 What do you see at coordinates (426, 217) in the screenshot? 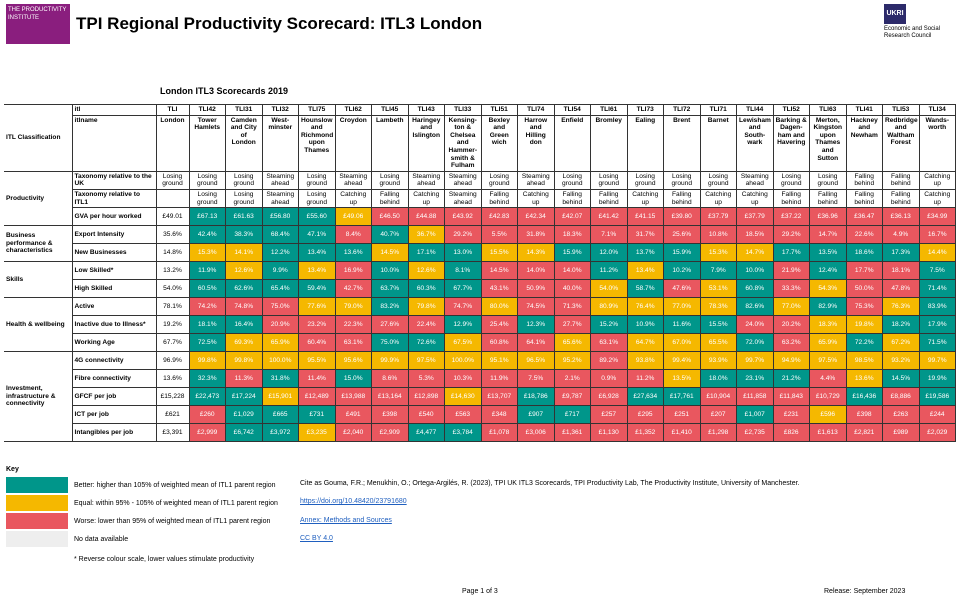
I see `value-cell: £44.88` at bounding box center [426, 217].